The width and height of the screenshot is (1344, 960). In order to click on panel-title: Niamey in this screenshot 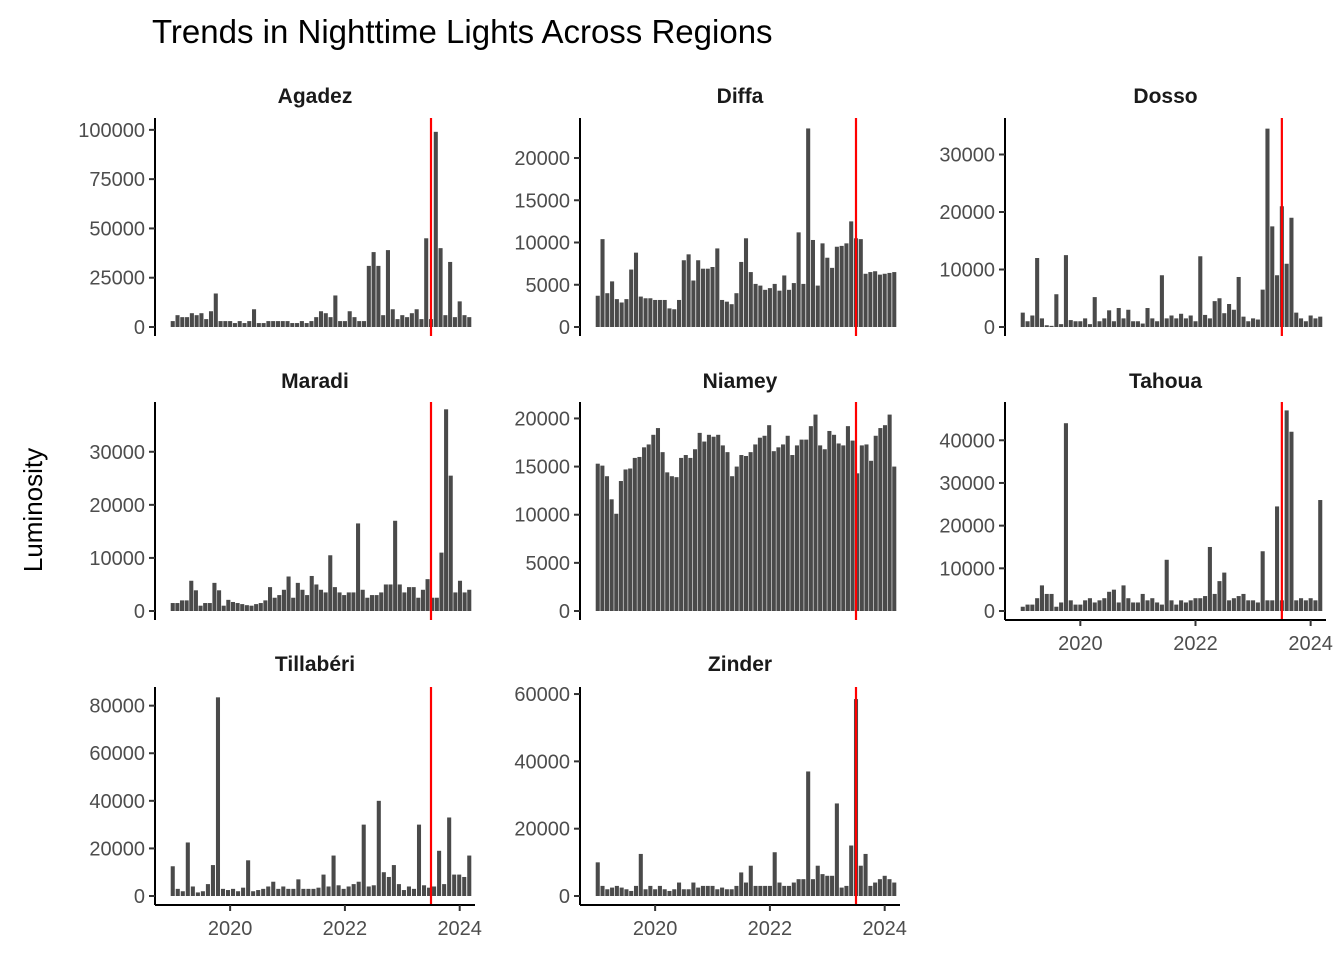, I will do `click(740, 381)`.